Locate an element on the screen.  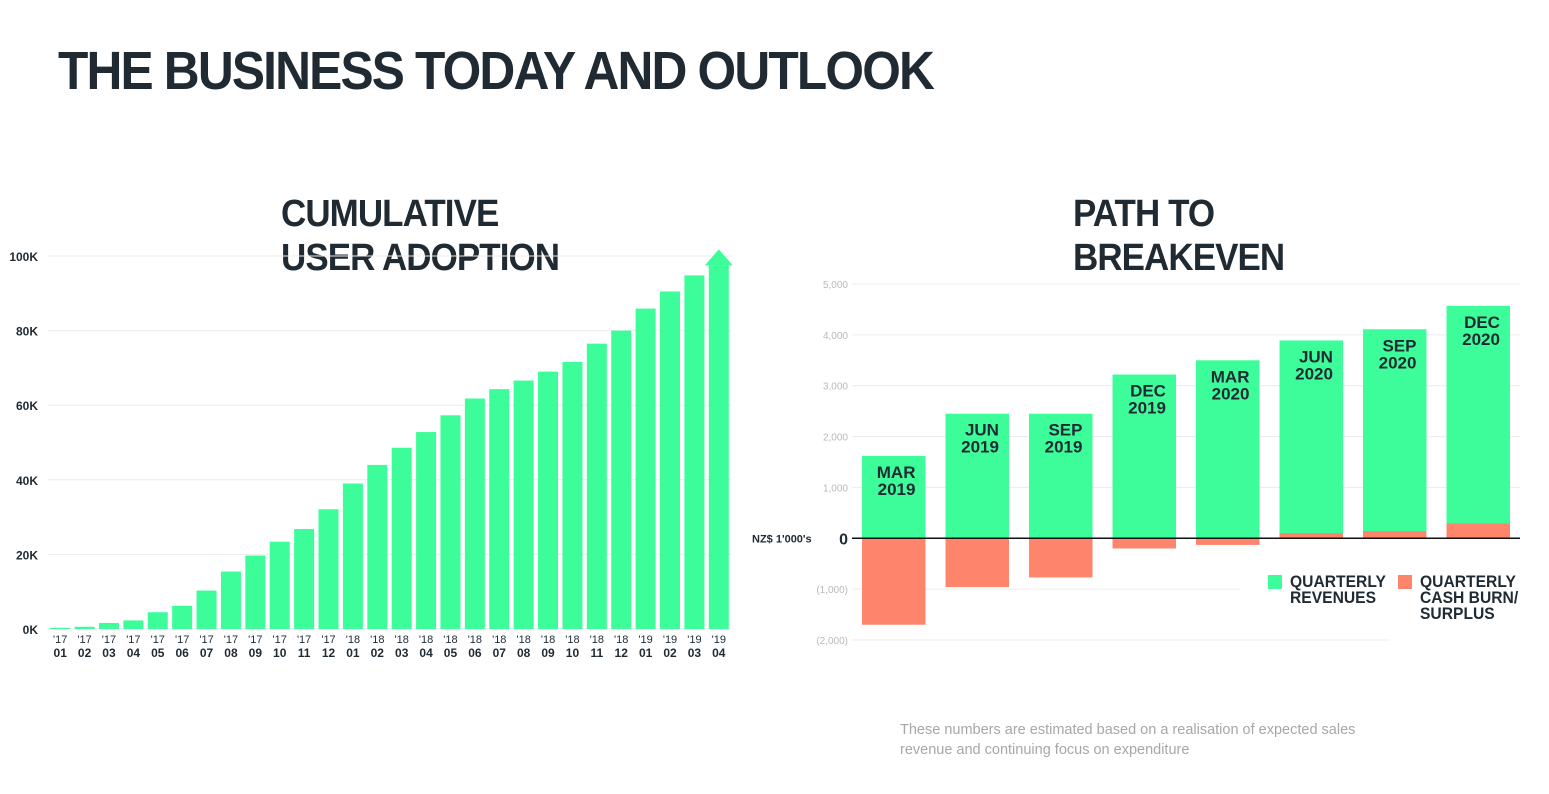
legend-item-revenues: QUARTERLY REVENUES is located at coordinates (1331, 589).